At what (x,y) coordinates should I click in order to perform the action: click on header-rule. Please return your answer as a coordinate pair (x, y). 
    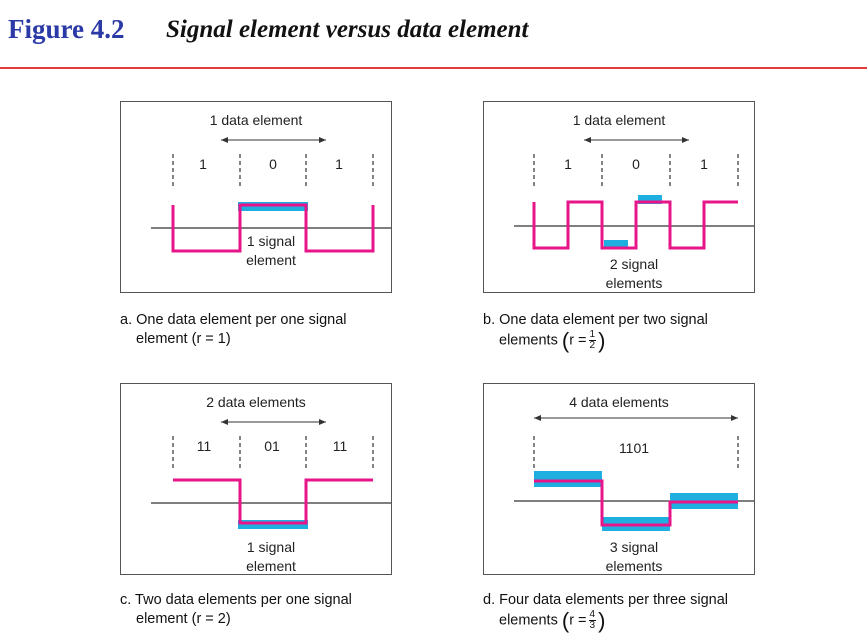
    Looking at the image, I should click on (433, 68).